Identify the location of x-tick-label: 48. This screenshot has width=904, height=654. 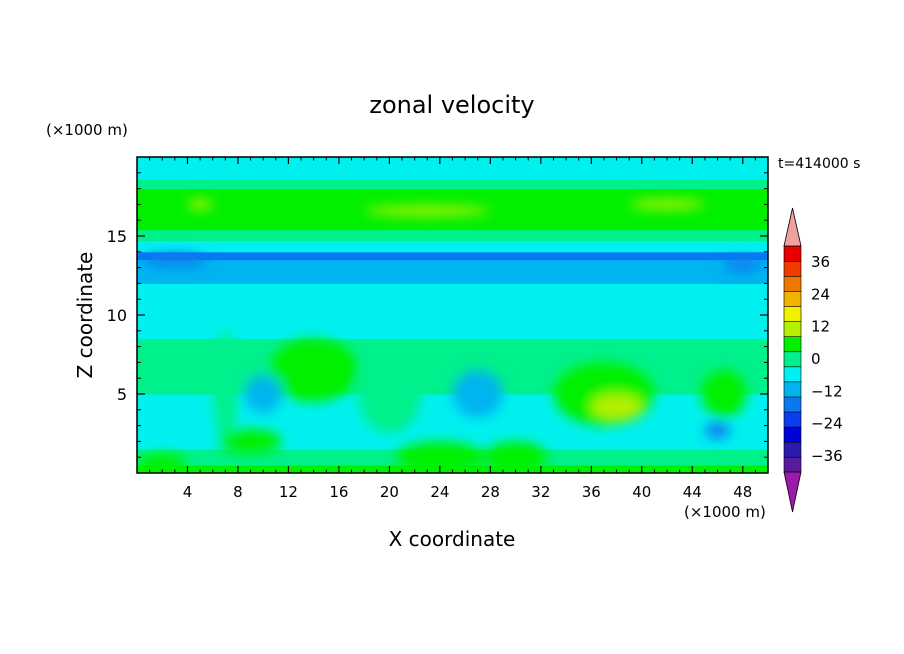
(742, 492).